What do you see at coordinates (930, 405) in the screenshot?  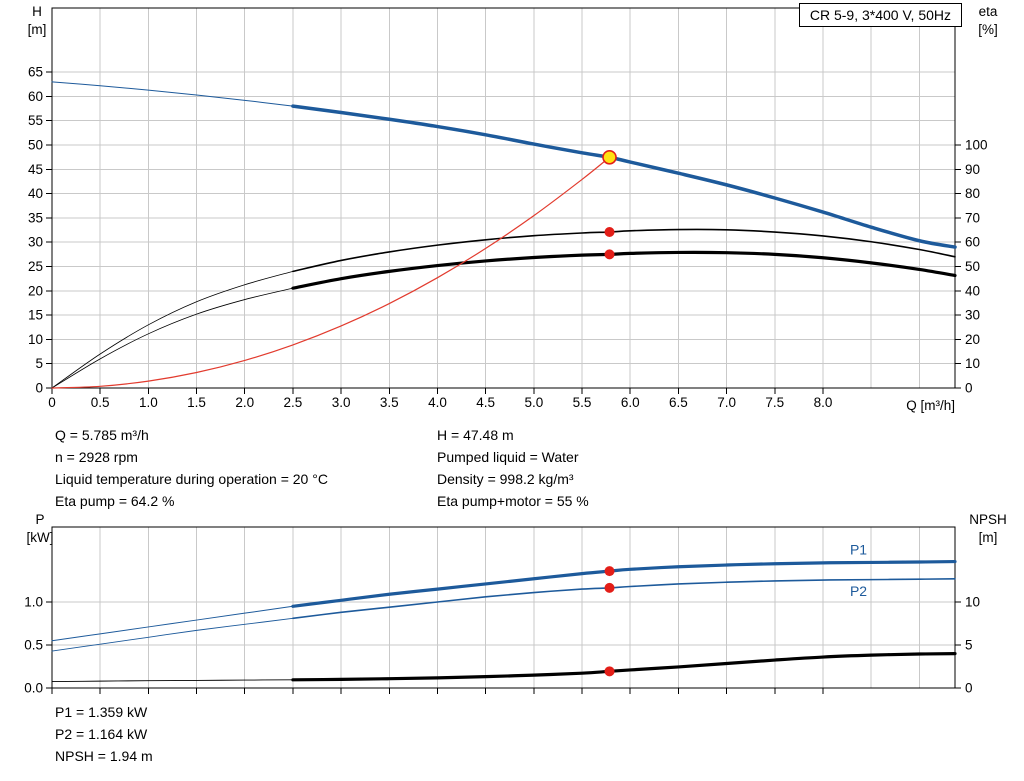 I see `x-axis-label: Q [m³/h]` at bounding box center [930, 405].